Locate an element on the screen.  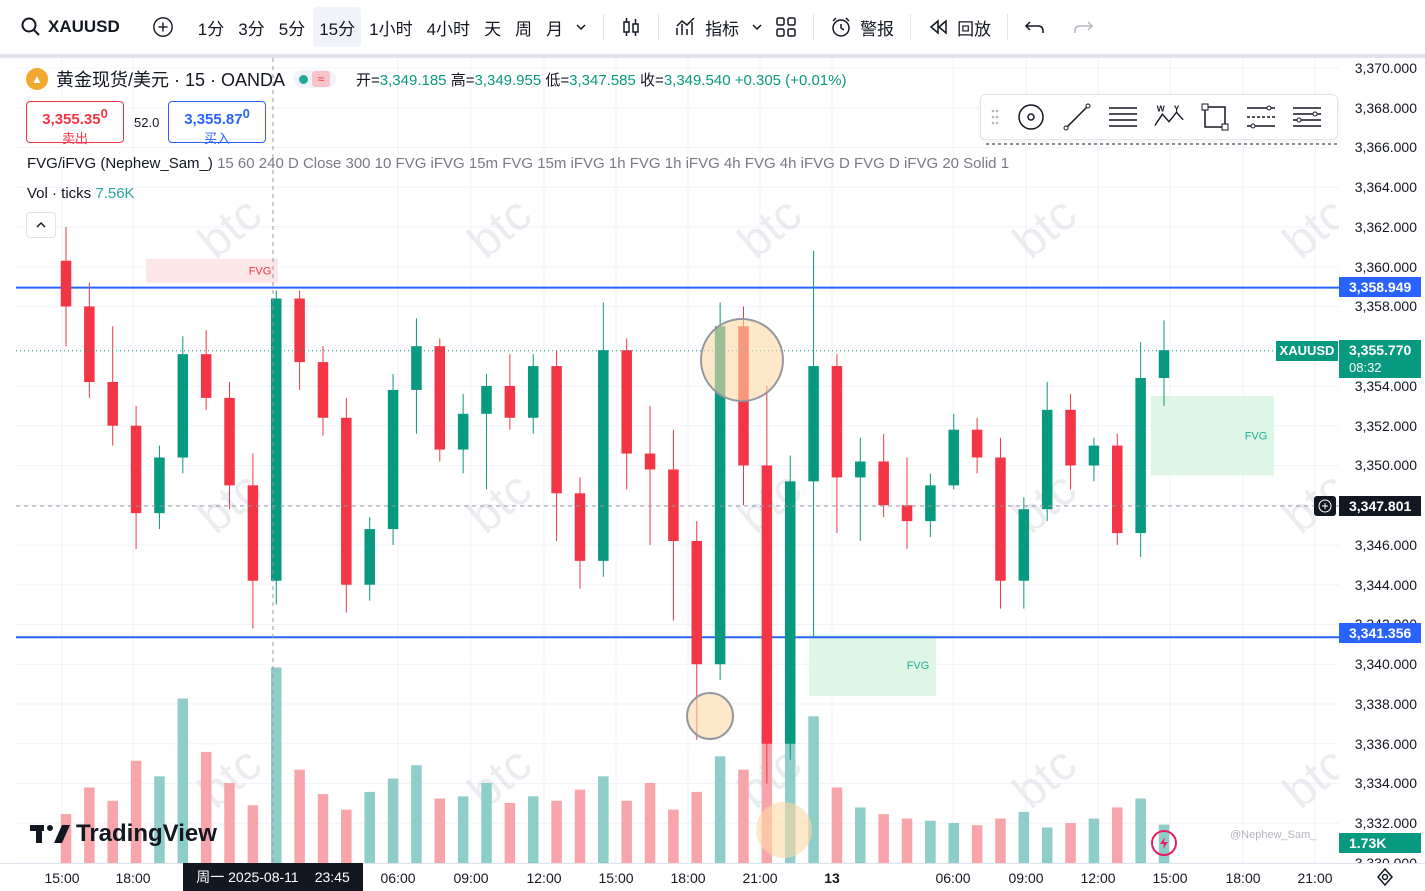
interval-button: 月 is located at coordinates (555, 29).